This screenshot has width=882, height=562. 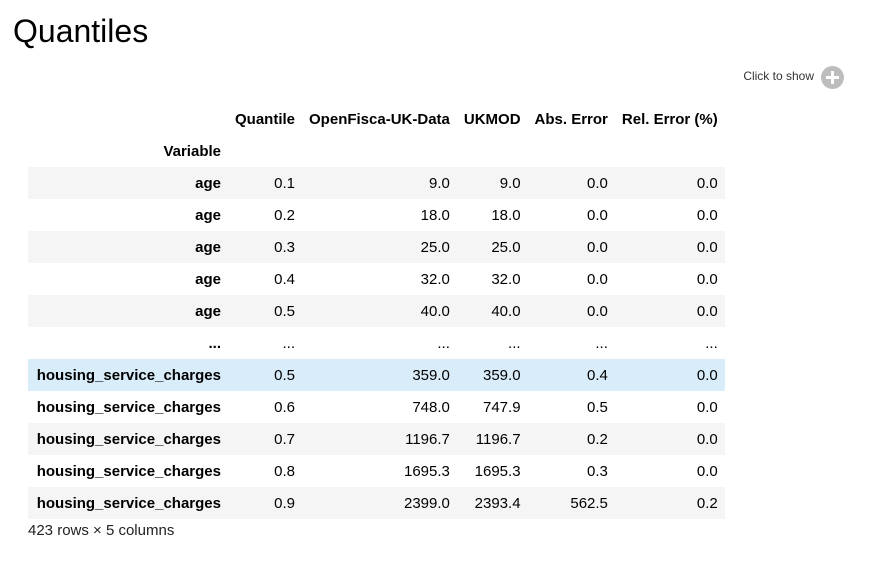 I want to click on table-cell: 0.6, so click(x=285, y=407).